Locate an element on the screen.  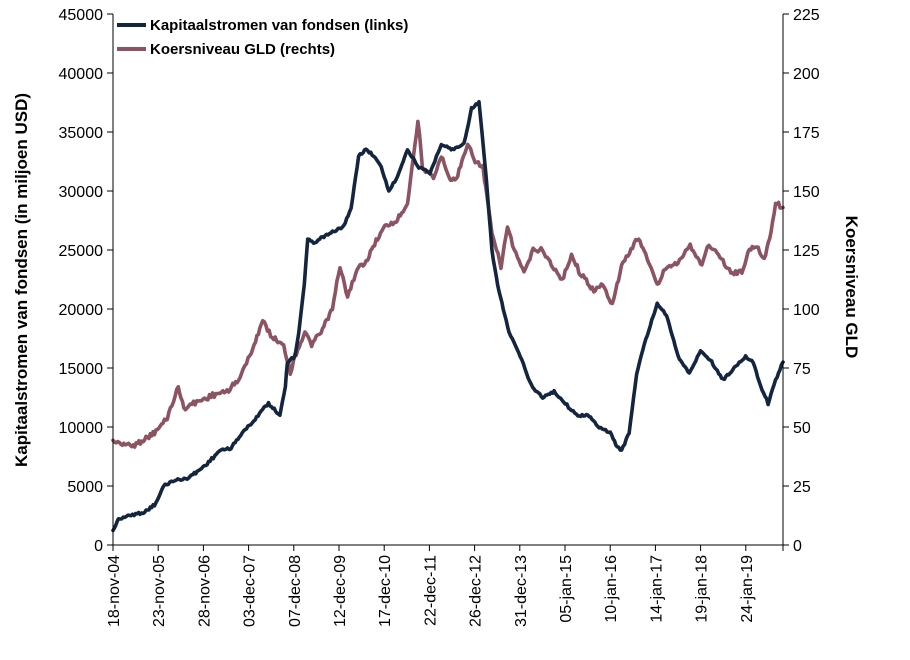
x-tick-label: 12-dec-09 is located at coordinates (340, 591).